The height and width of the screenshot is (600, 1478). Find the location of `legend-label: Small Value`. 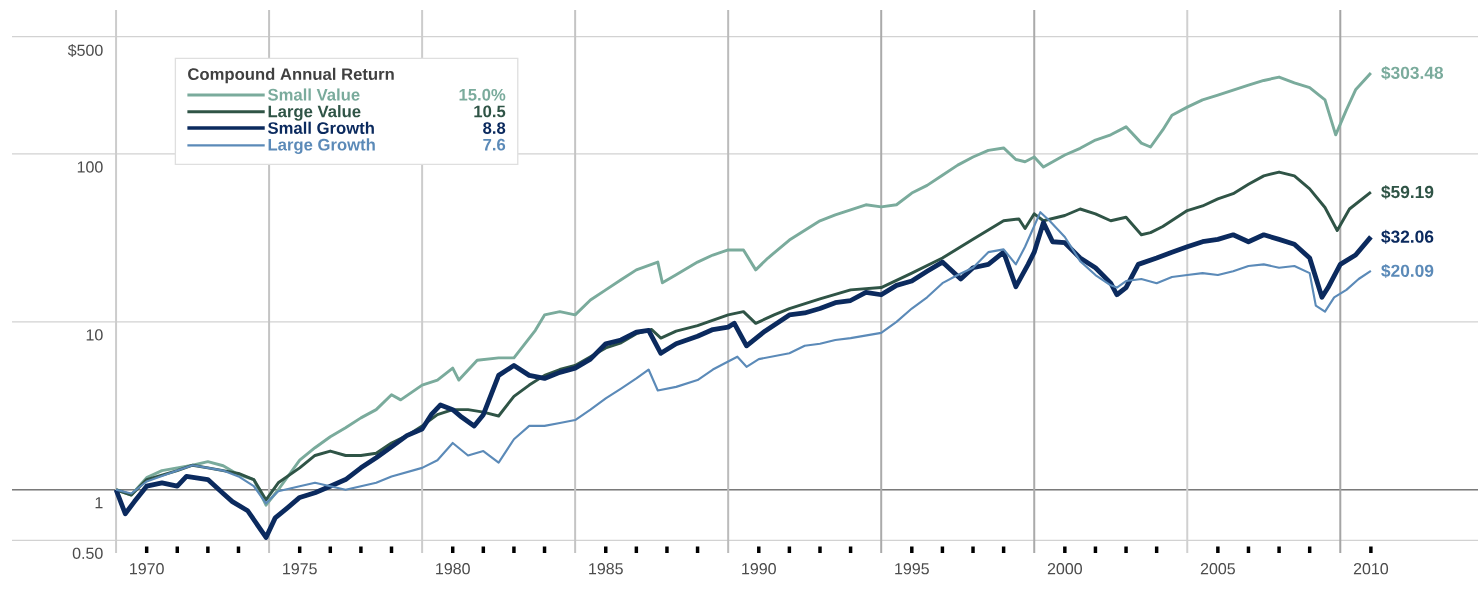

legend-label: Small Value is located at coordinates (313, 94).